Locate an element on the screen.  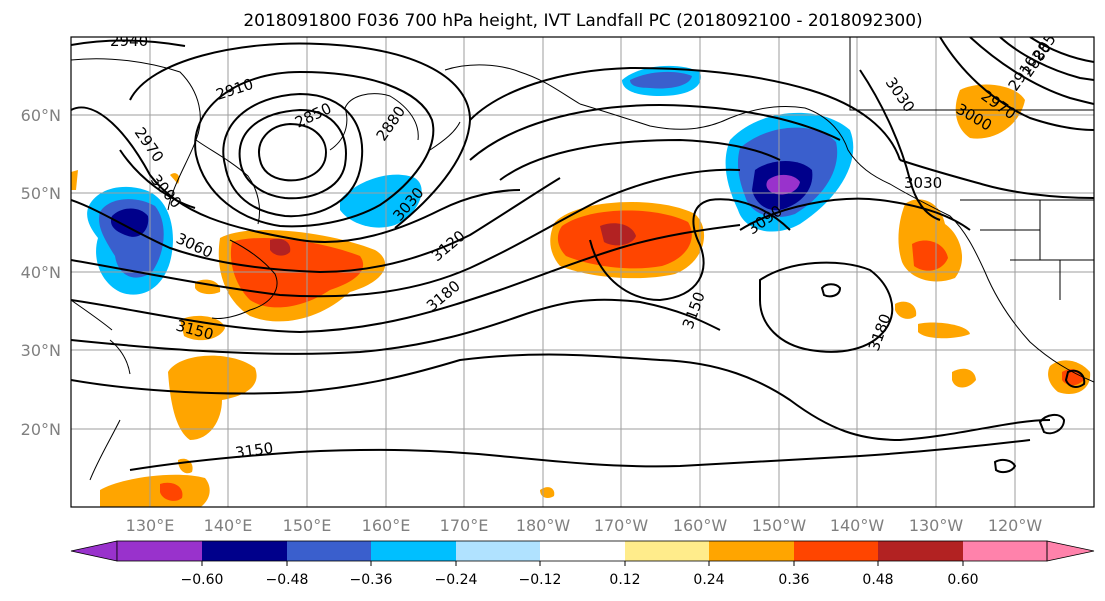
colorbar-tick-label: −0.36 is located at coordinates (371, 580).